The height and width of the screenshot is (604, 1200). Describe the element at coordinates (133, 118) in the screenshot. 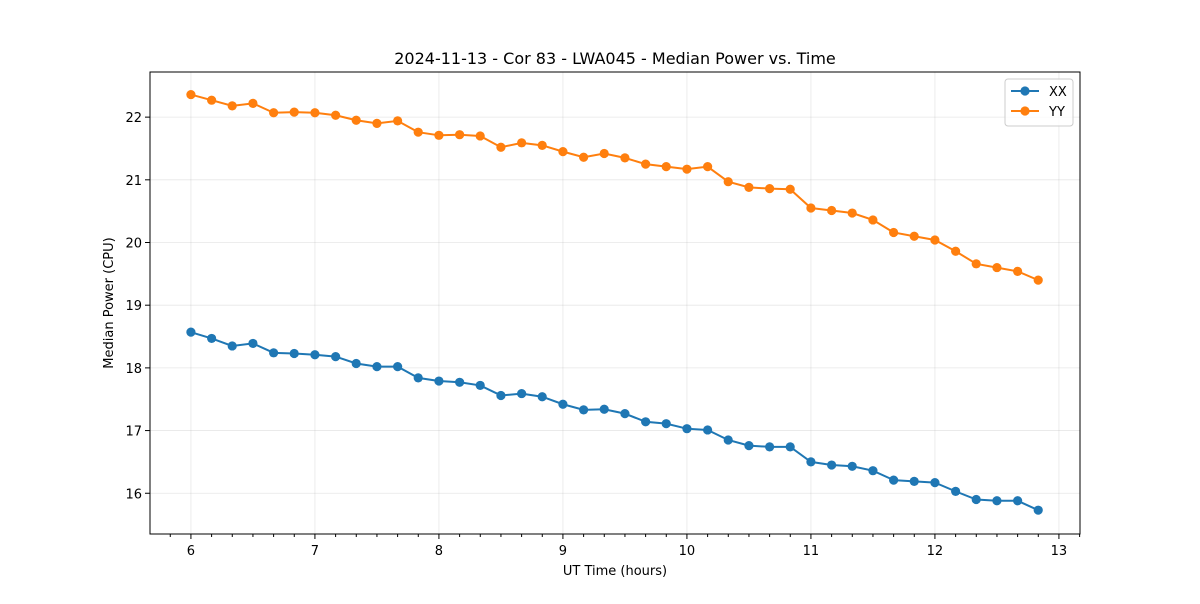

I see `y-tick-label: 22` at that location.